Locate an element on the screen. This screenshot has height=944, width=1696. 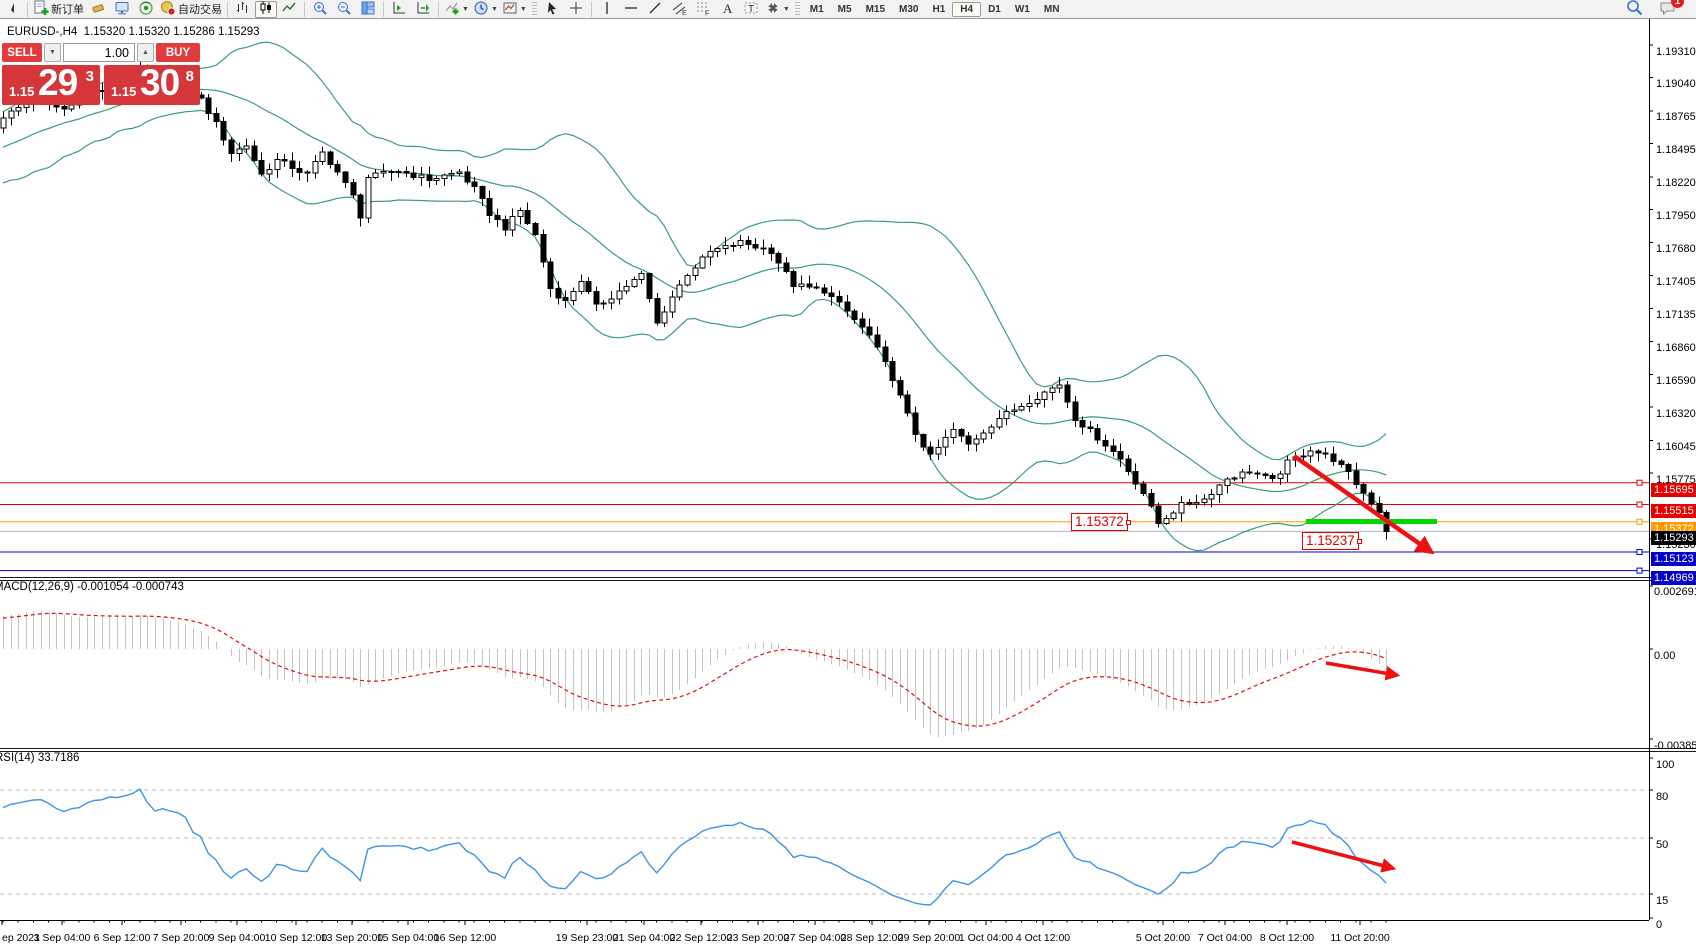
fibonacci-icon: F is located at coordinates (703, 9).